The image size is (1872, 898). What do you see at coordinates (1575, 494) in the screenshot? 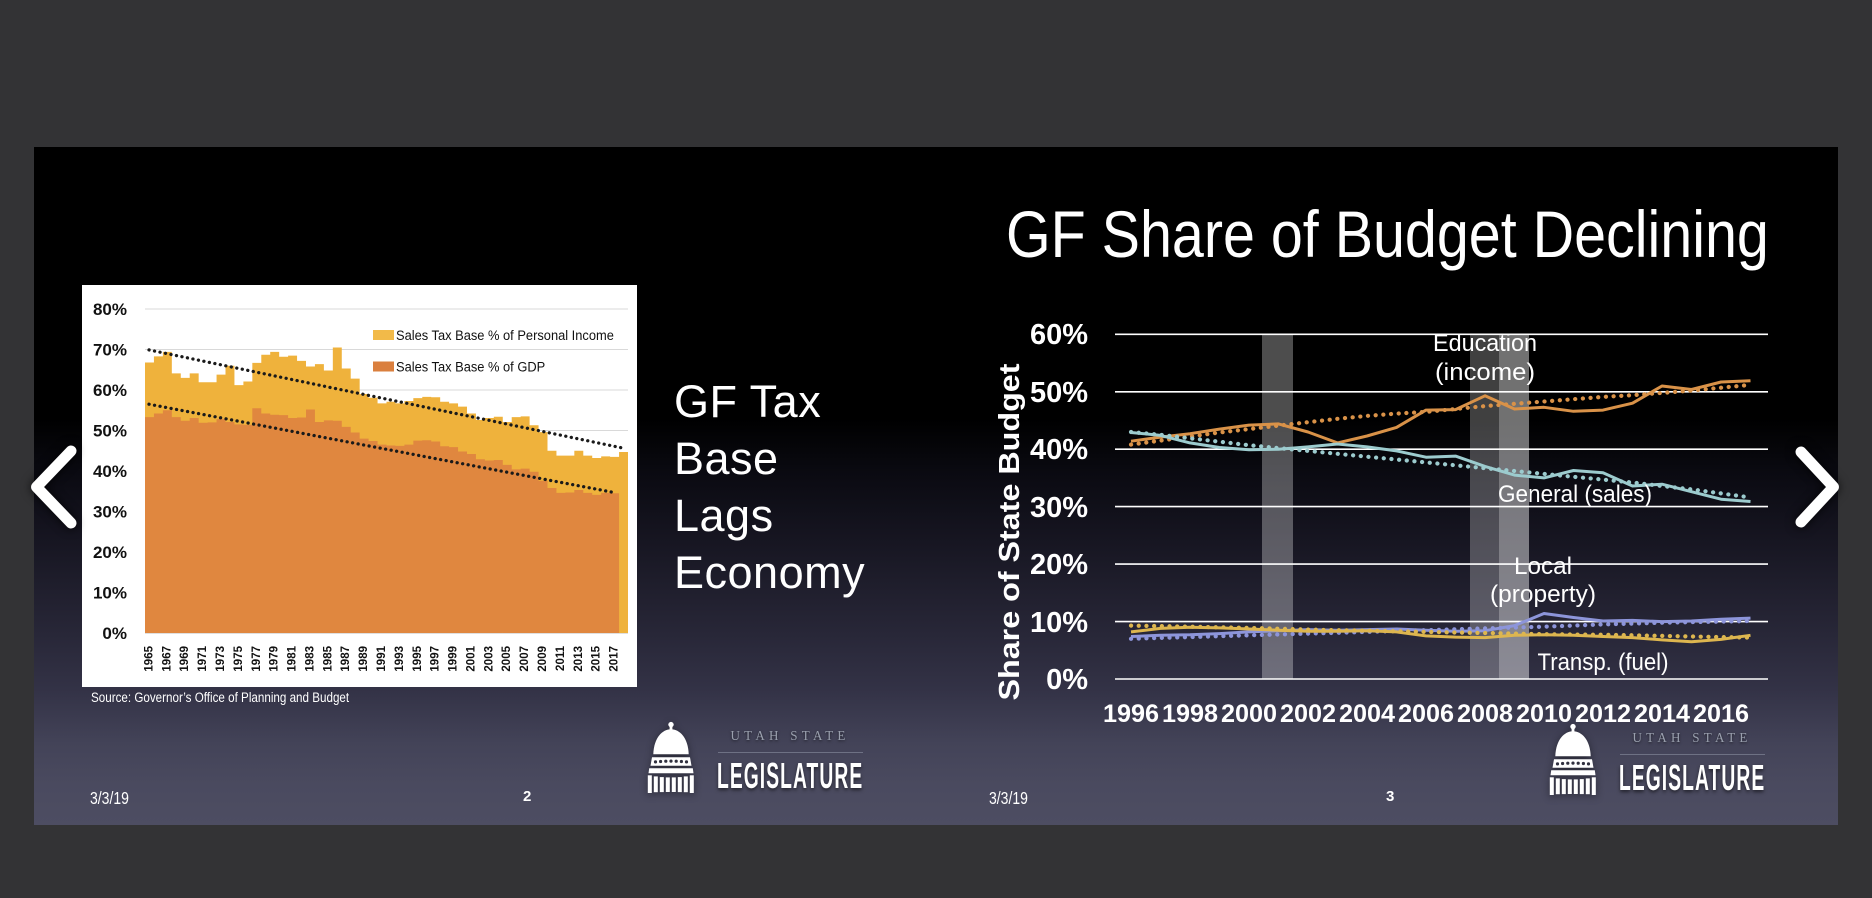
I see `svg-text: General (sales)` at bounding box center [1575, 494].